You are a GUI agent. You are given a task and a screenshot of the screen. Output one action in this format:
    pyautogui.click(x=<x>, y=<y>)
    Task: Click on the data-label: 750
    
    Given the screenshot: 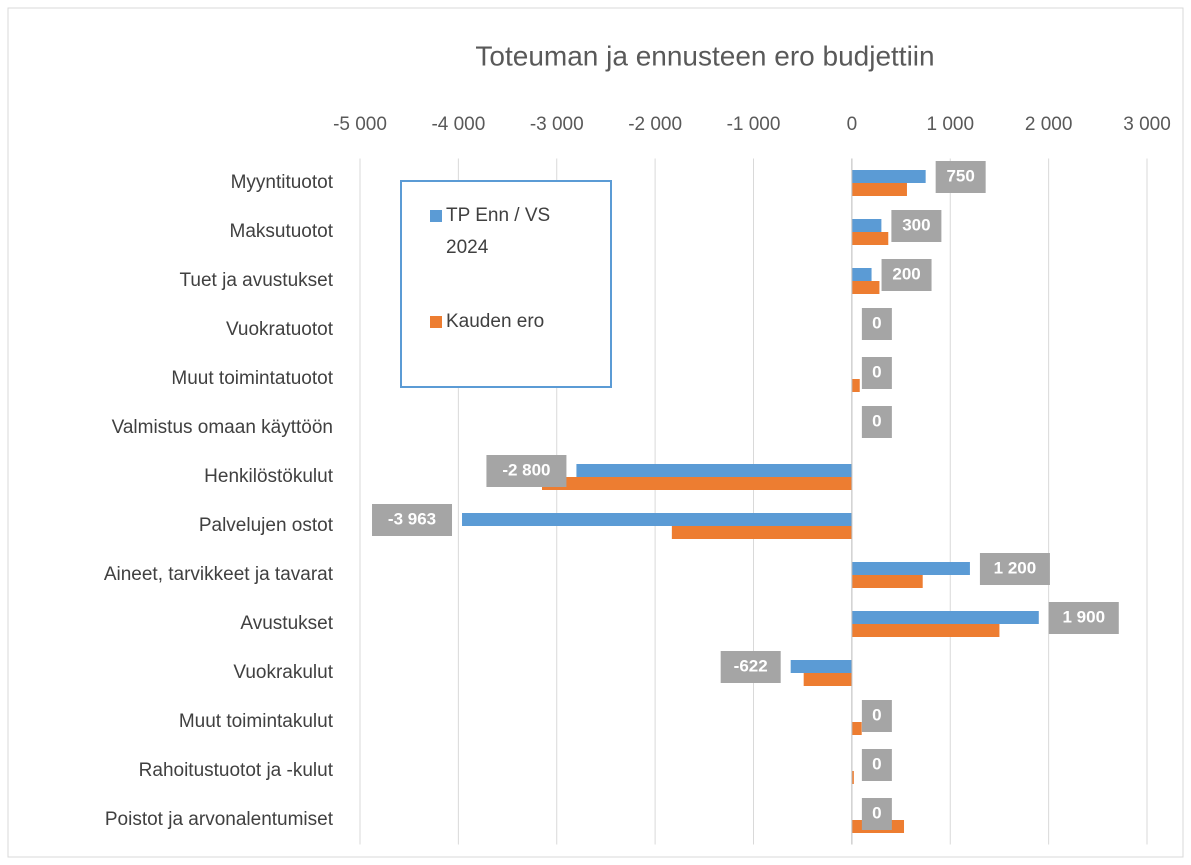 What is the action you would take?
    pyautogui.click(x=960, y=175)
    